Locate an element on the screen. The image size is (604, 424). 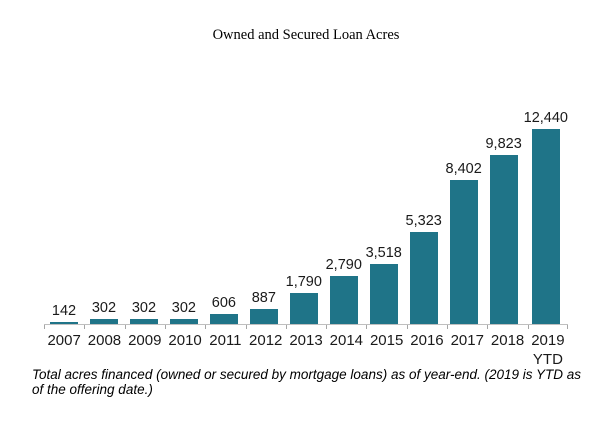
bar-value-label: 9,823 is located at coordinates (503, 144).